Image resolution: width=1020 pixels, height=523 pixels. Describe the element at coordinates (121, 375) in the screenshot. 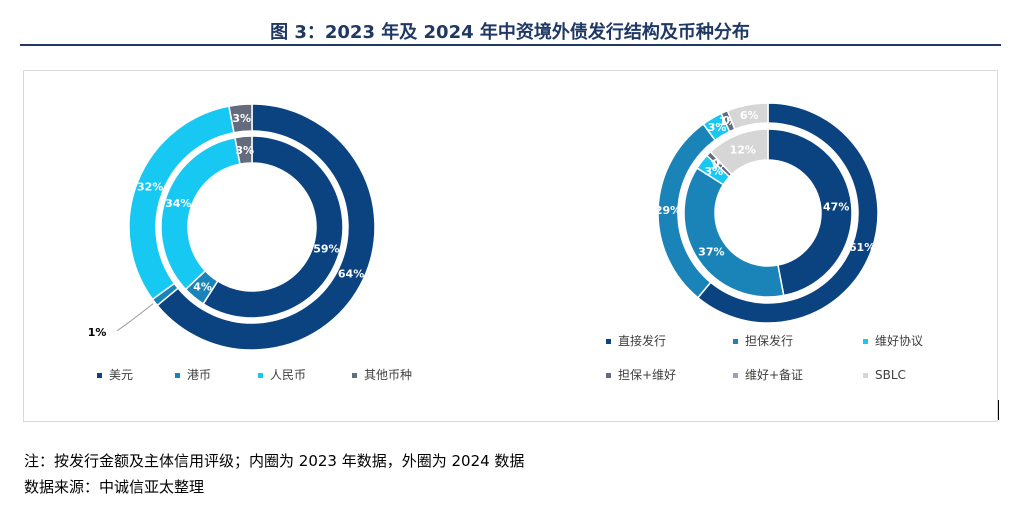

I see `chart1-legend-label-0: 美元` at that location.